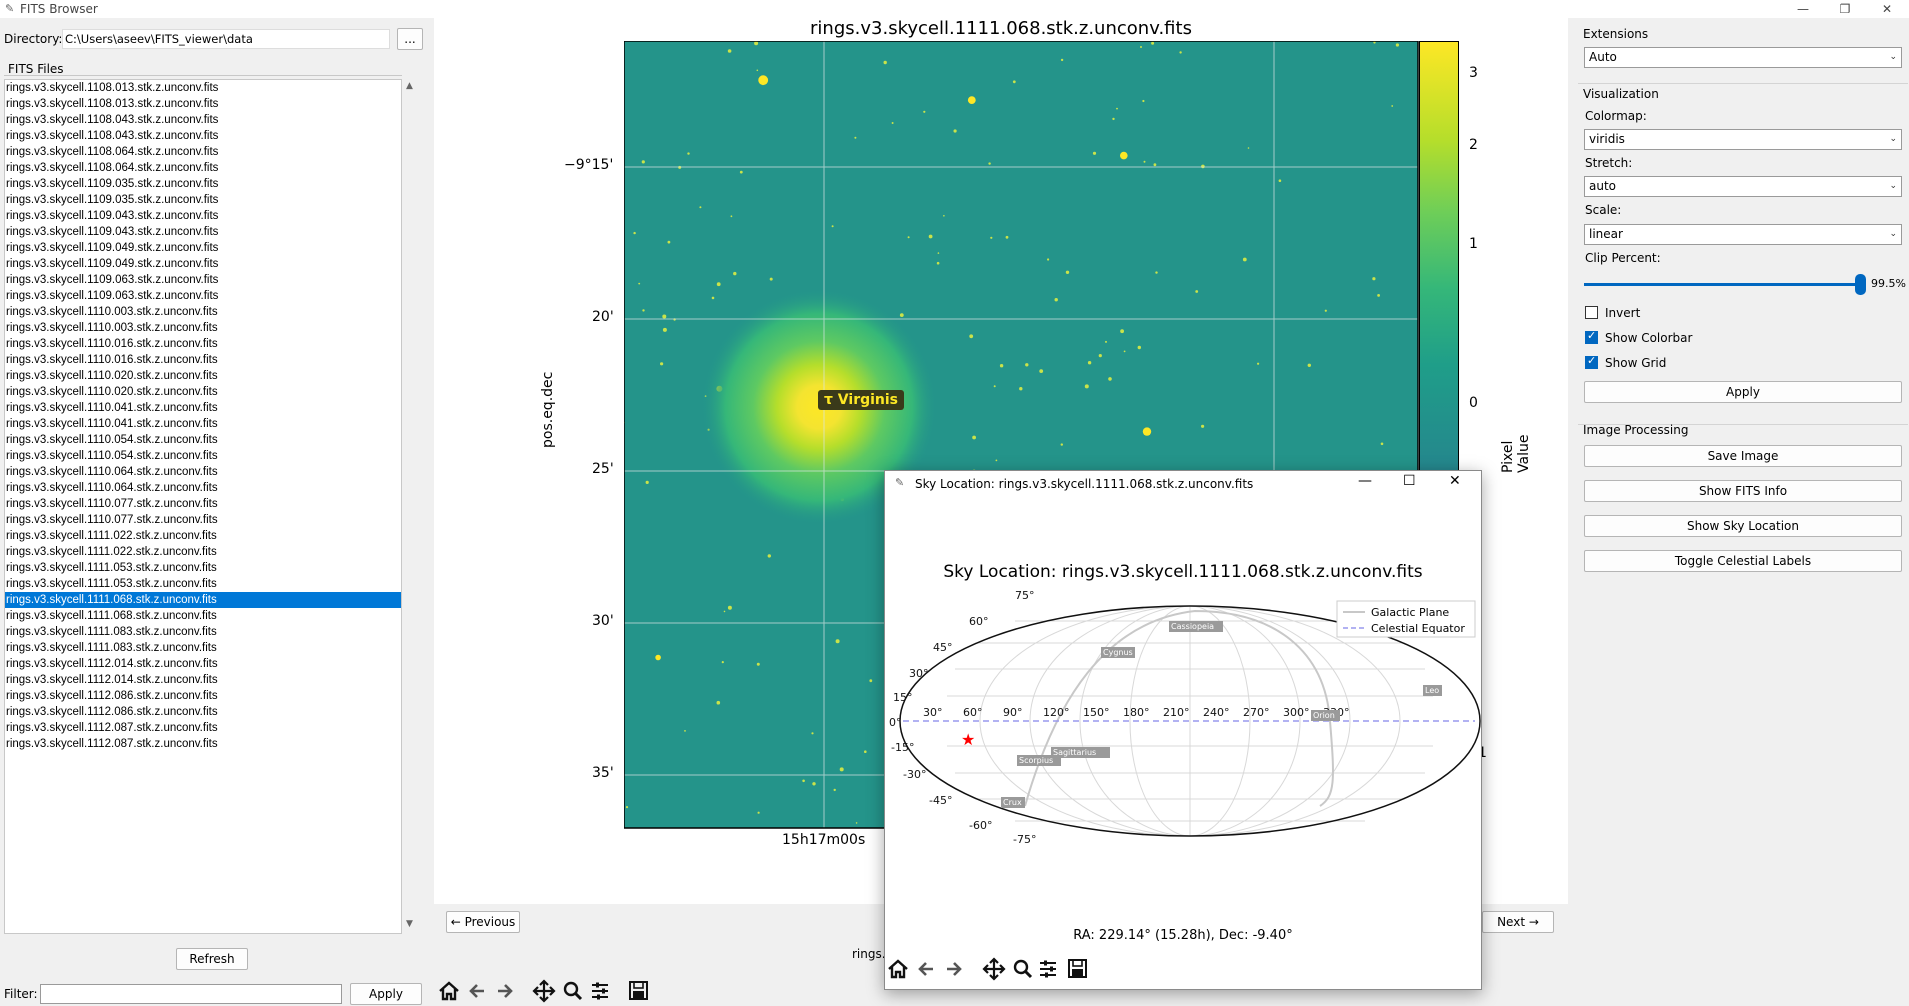 Image resolution: width=1909 pixels, height=1006 pixels. What do you see at coordinates (212, 959) in the screenshot?
I see `refresh-button: Refresh` at bounding box center [212, 959].